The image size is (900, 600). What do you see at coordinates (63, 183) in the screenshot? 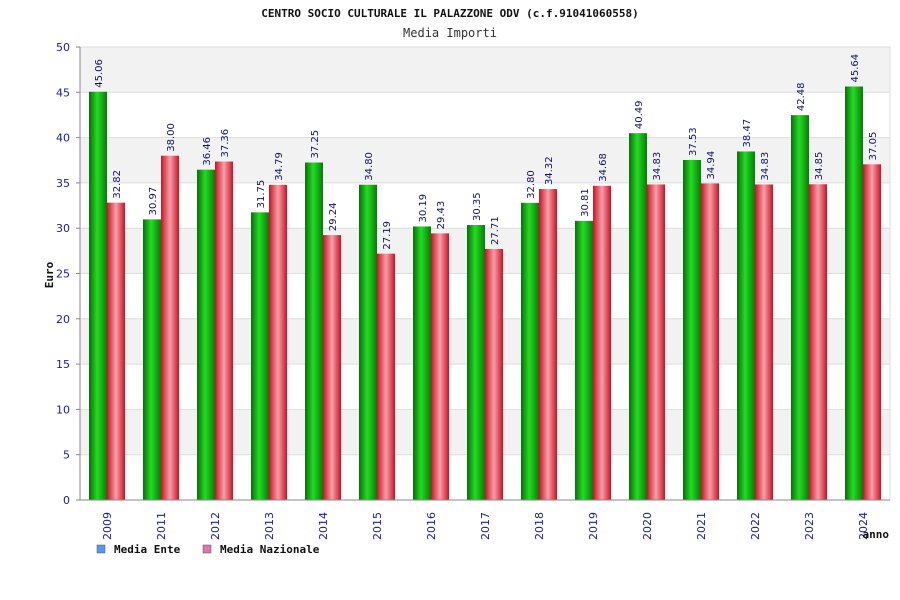
I see `y-tick-label: 35` at bounding box center [63, 183].